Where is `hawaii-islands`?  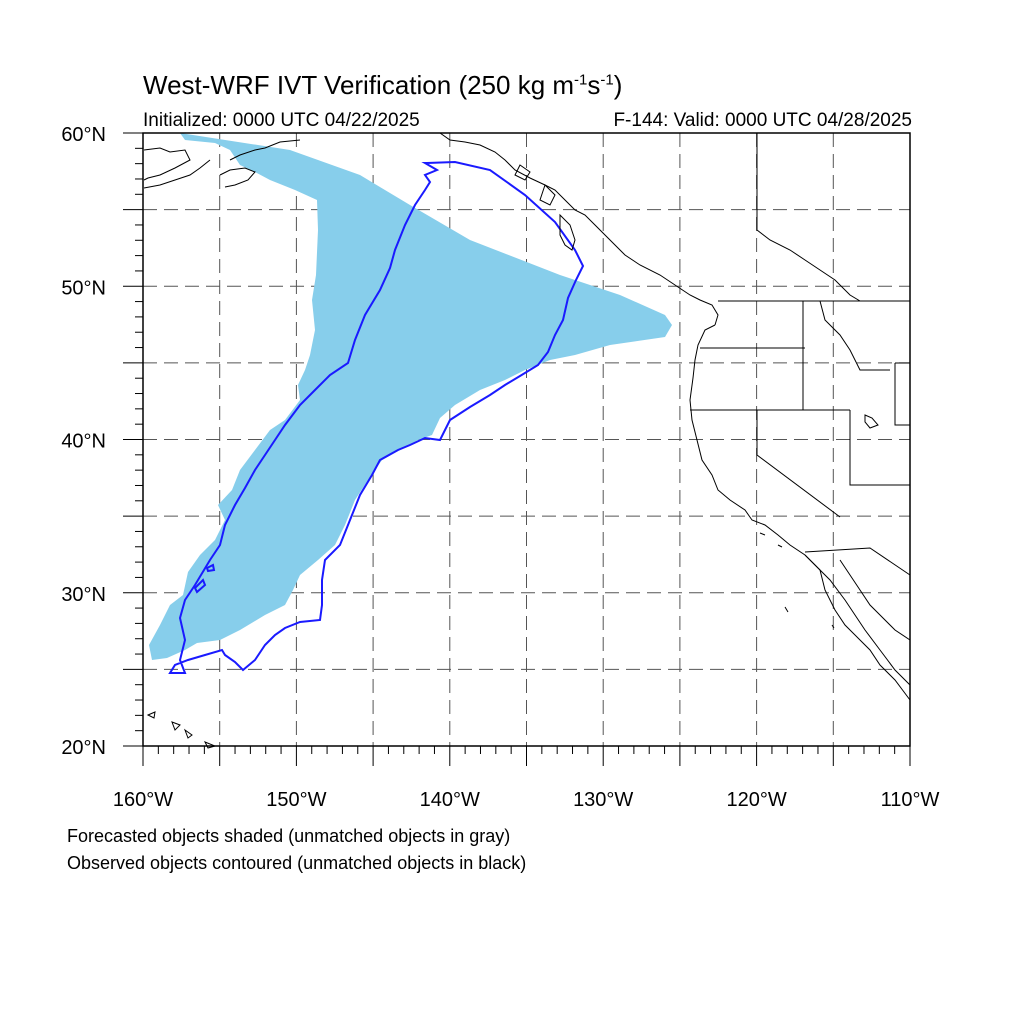
hawaii-islands is located at coordinates (181, 730).